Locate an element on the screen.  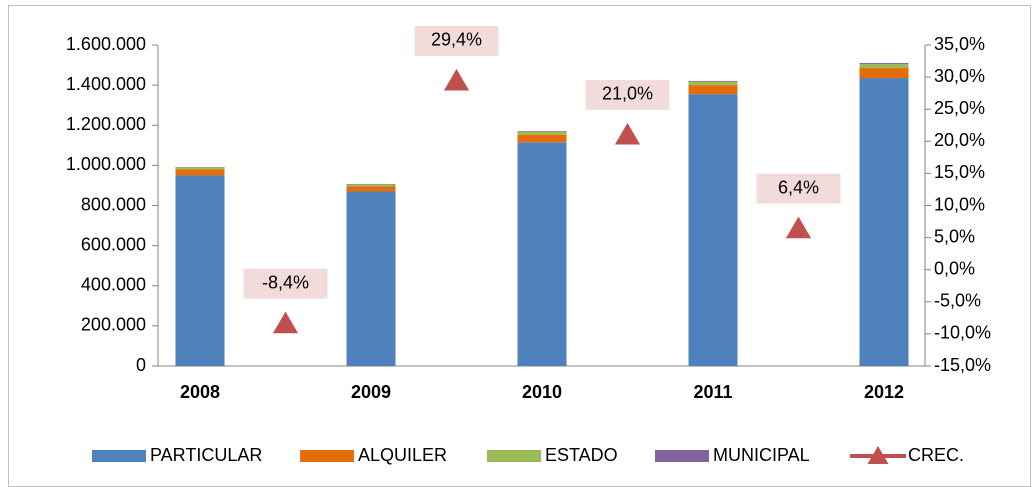
y-tick-label: 400.000 is located at coordinates (113, 285).